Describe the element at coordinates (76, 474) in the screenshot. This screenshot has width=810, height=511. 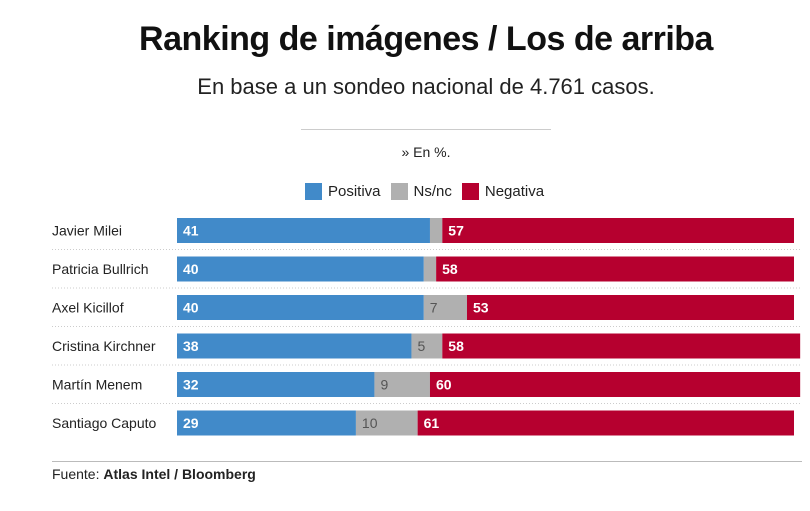
I see `source-label: Fuente:` at that location.